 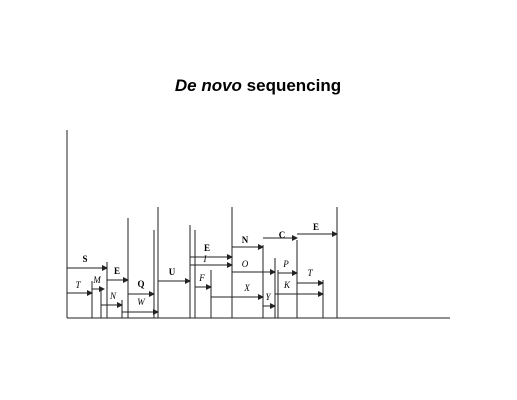 What do you see at coordinates (140, 284) in the screenshot?
I see `residue-label: Q` at bounding box center [140, 284].